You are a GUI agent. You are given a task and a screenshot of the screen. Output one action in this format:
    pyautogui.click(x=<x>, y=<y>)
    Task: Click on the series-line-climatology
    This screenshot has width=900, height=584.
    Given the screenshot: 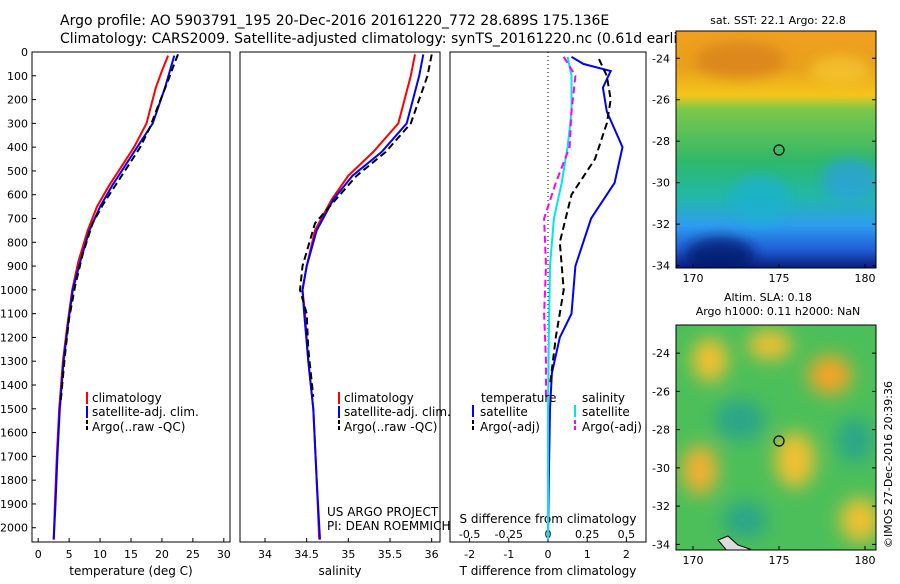 What is the action you would take?
    pyautogui.click(x=358, y=297)
    